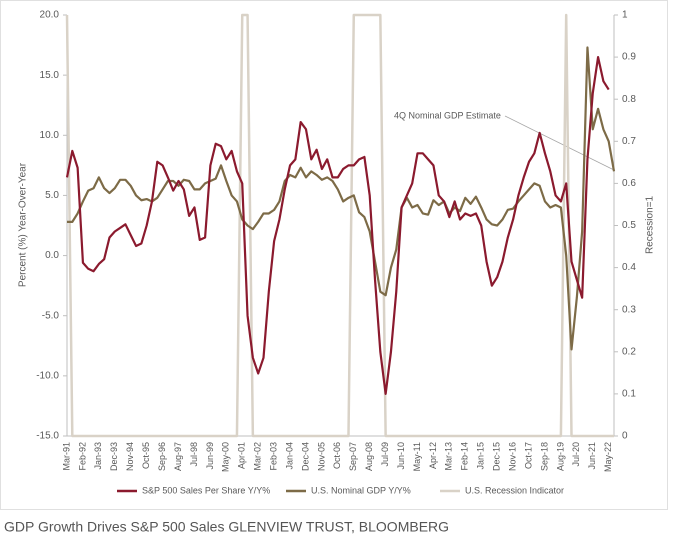 This screenshot has width=675, height=542. Describe the element at coordinates (305, 456) in the screenshot. I see `x-tick-label: Dec-04` at that location.